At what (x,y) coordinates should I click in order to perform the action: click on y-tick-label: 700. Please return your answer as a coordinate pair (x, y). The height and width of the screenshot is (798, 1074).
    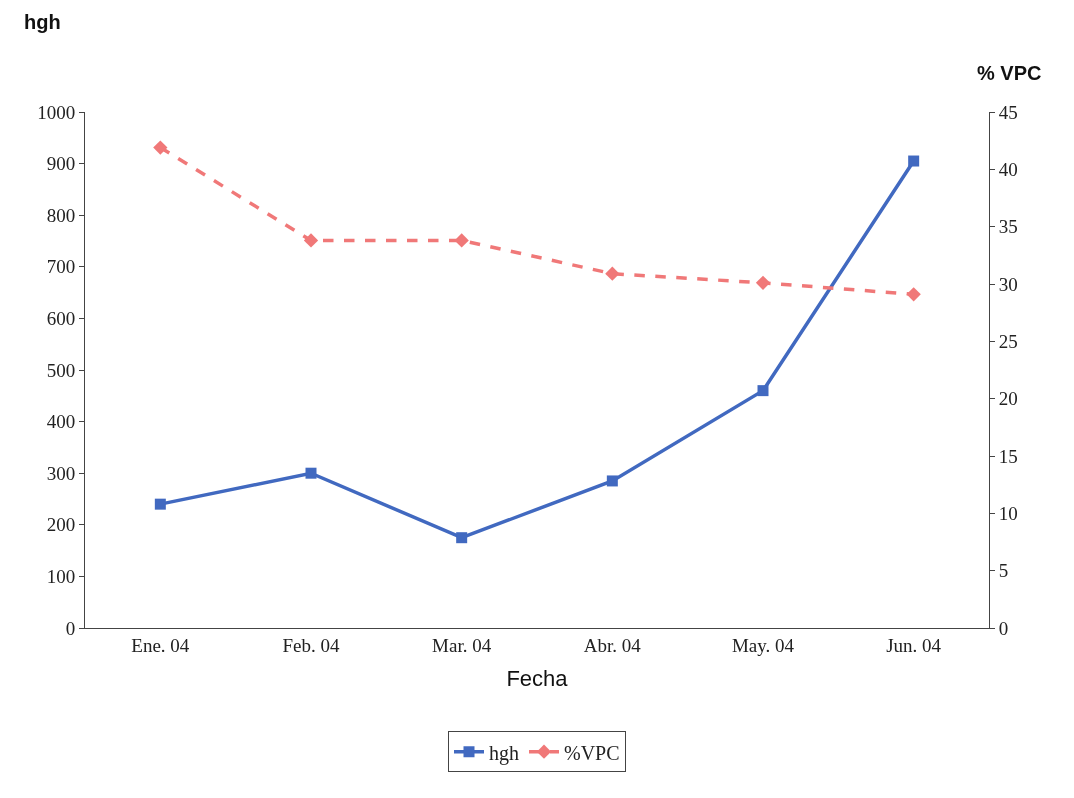
    Looking at the image, I should click on (61, 267).